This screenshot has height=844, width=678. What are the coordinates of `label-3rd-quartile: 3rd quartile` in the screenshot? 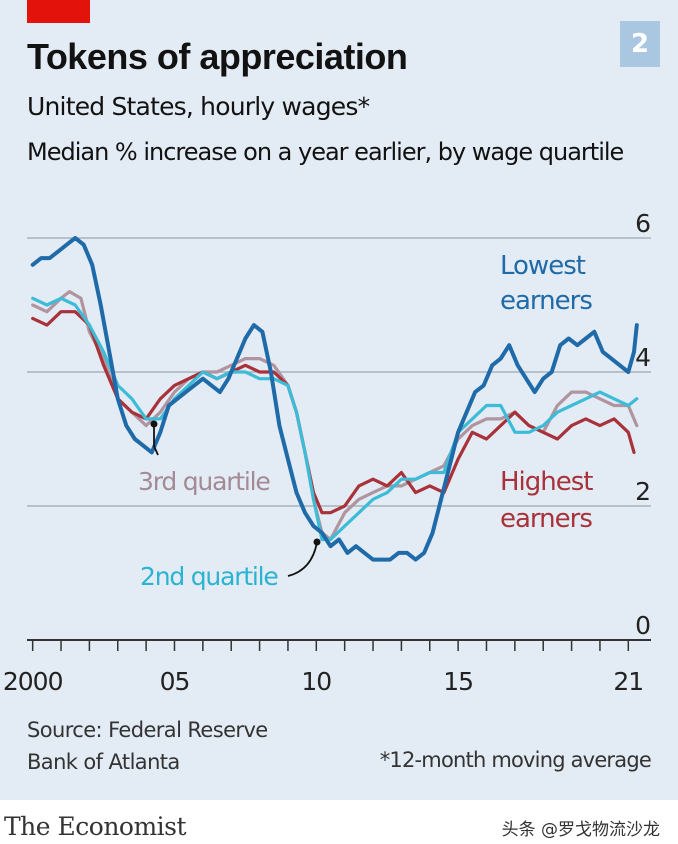 It's located at (204, 481).